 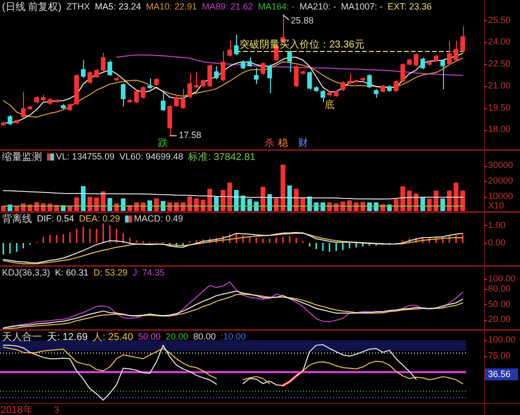 I want to click on chart-title: 天人合一, so click(x=22, y=336).